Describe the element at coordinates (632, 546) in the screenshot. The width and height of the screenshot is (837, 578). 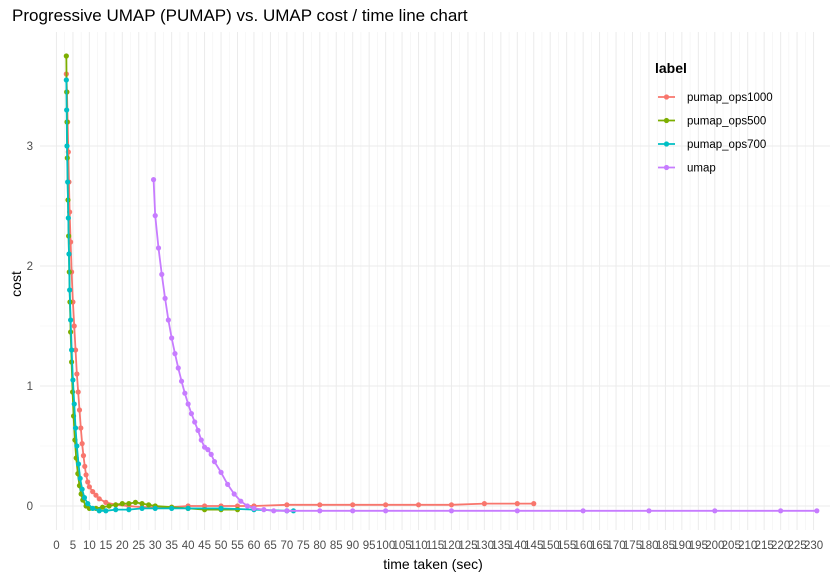
I see `x-tick-label: 175` at that location.